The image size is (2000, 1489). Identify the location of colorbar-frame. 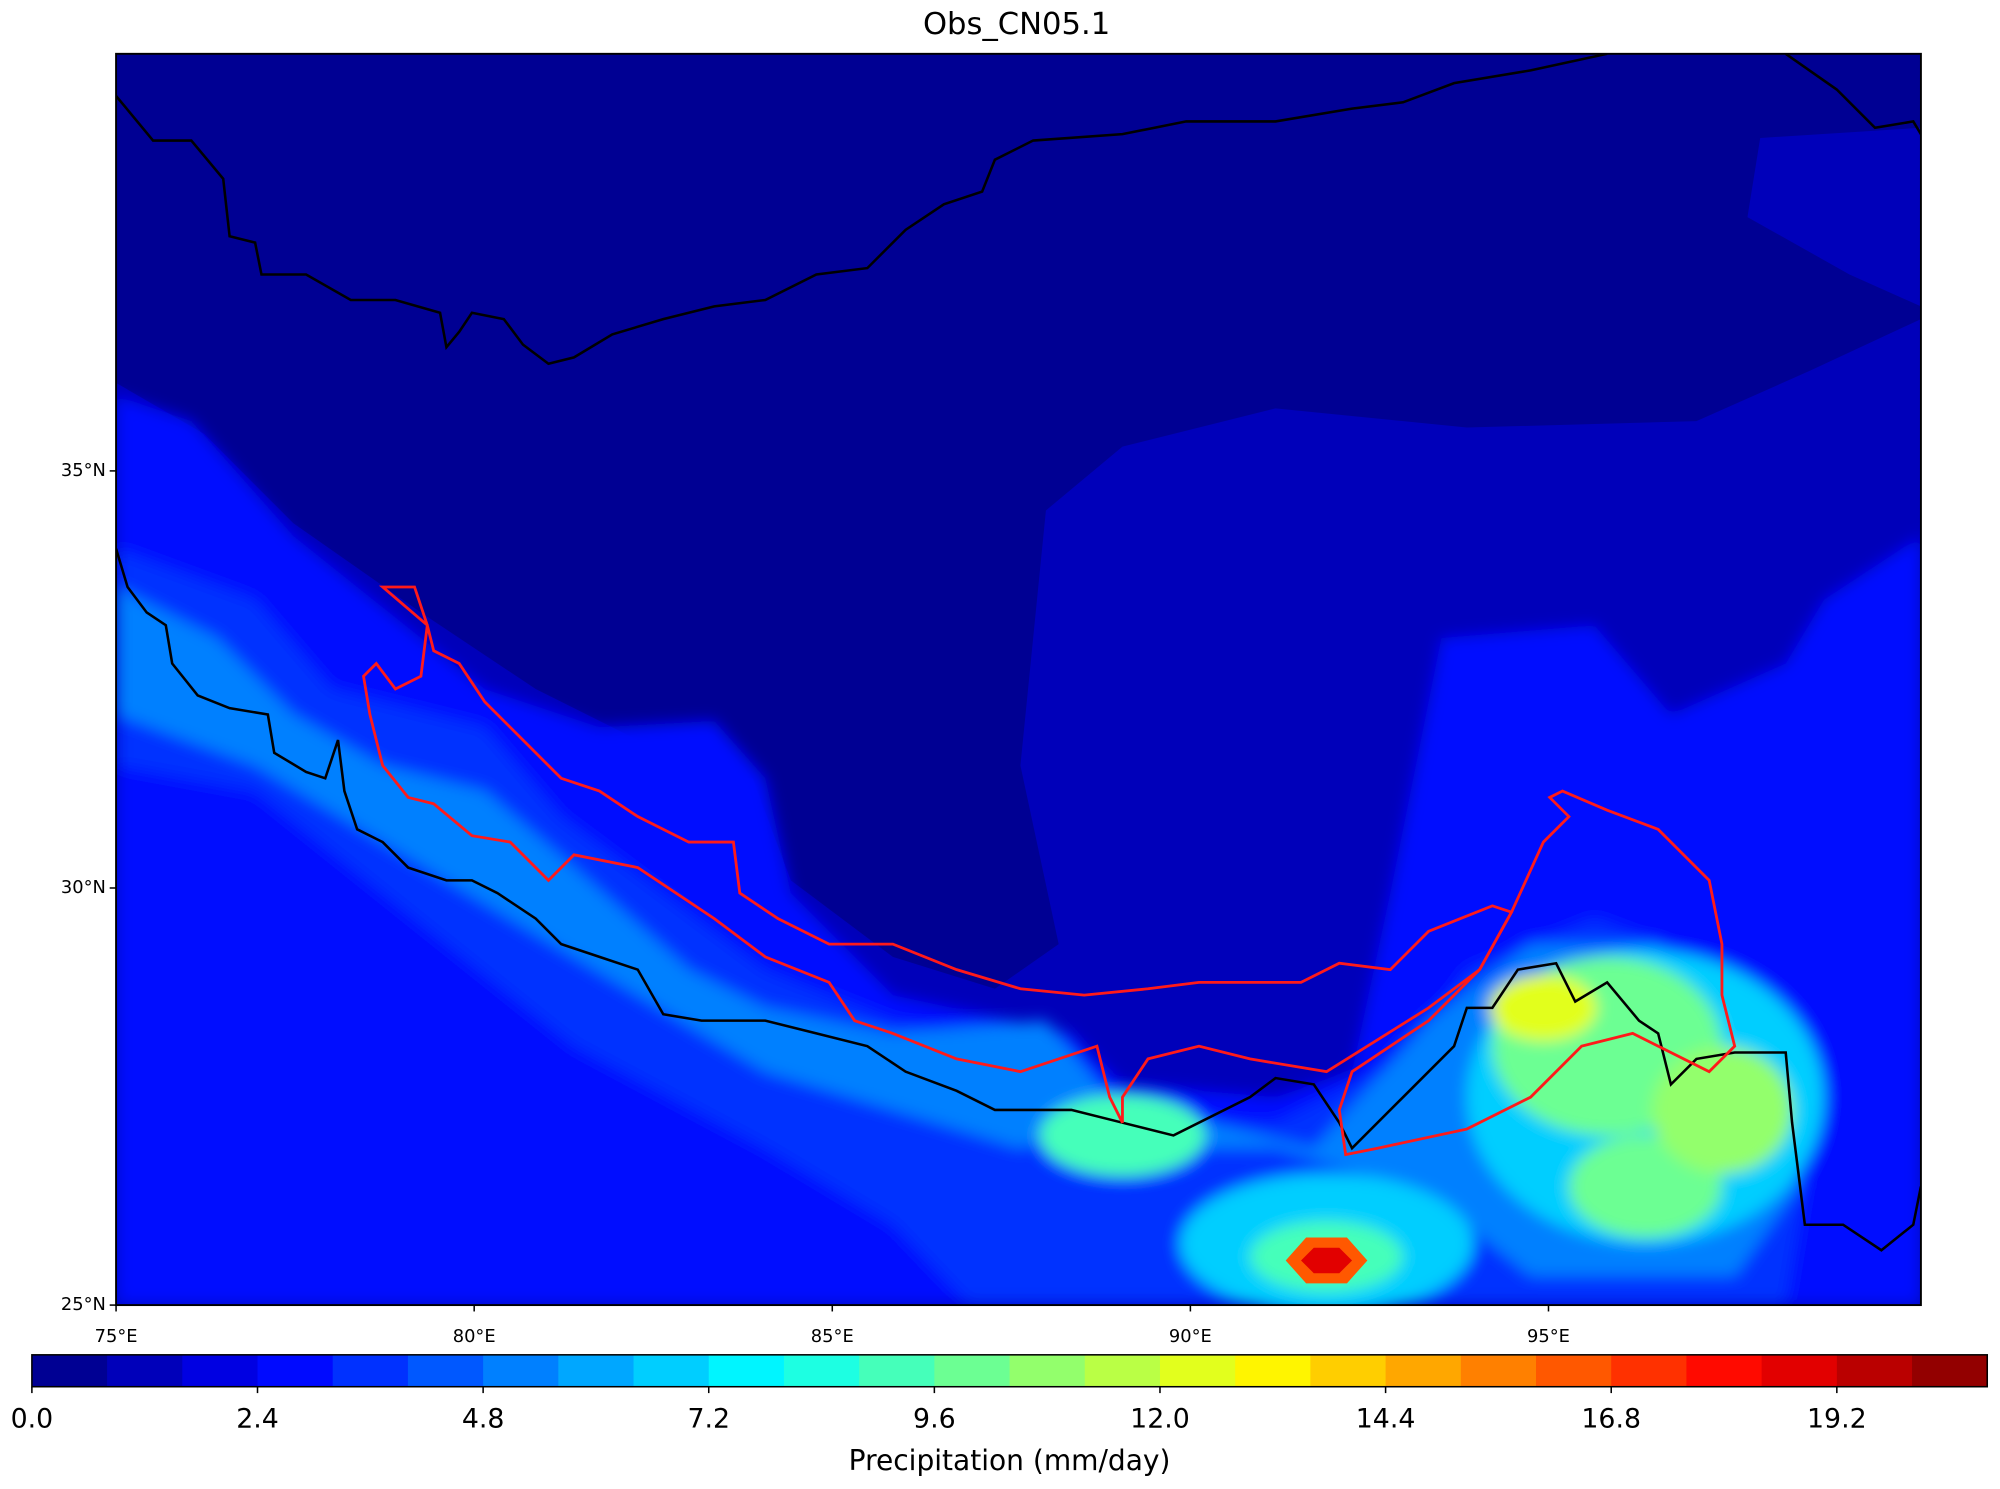
(1010, 1371).